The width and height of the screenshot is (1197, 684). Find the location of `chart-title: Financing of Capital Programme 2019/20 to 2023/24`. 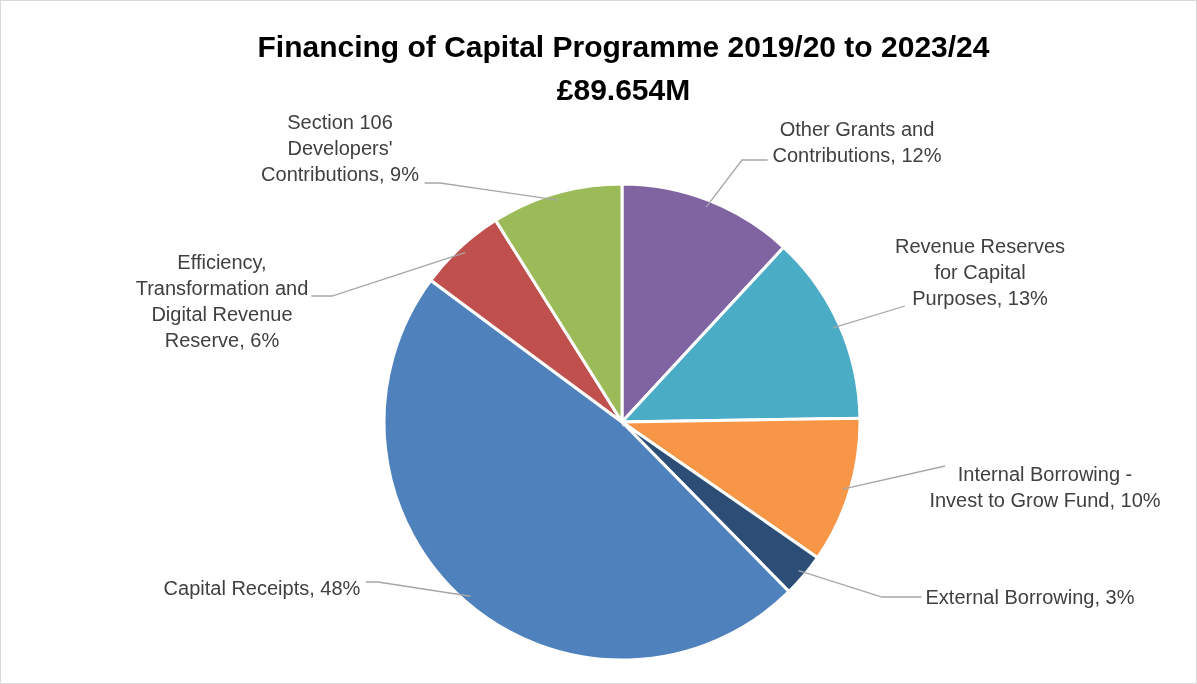

chart-title: Financing of Capital Programme 2019/20 to 2023/24 is located at coordinates (623, 46).